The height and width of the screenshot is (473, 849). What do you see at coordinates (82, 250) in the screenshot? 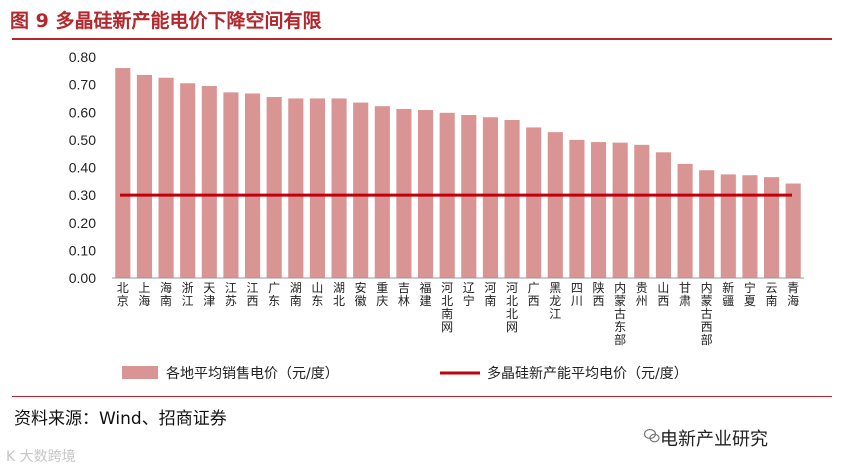
I see `y-tick-label: 0.10` at bounding box center [82, 250].